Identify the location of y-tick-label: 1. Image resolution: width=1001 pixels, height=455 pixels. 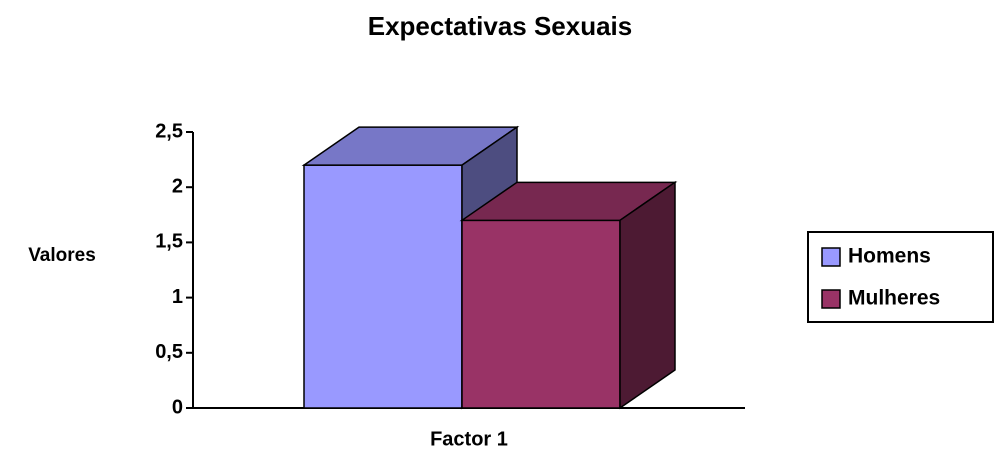
(177, 297).